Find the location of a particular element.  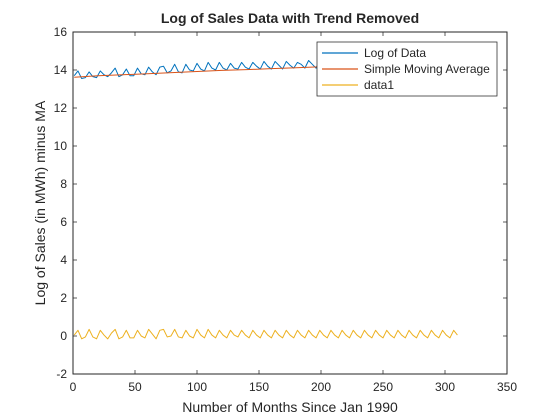

legend: Log of Data Simple Moving Average data1 is located at coordinates (407, 69).